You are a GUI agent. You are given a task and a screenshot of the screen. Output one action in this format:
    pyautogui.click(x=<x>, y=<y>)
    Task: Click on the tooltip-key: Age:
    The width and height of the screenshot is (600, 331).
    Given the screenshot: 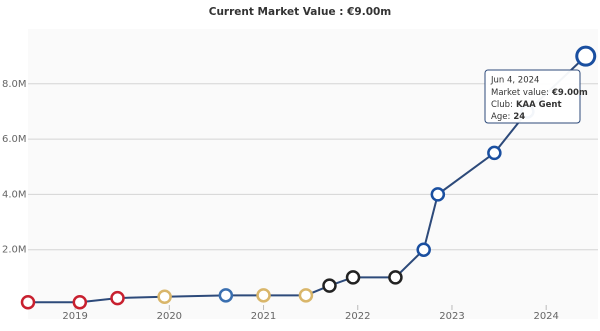 What is the action you would take?
    pyautogui.click(x=500, y=117)
    